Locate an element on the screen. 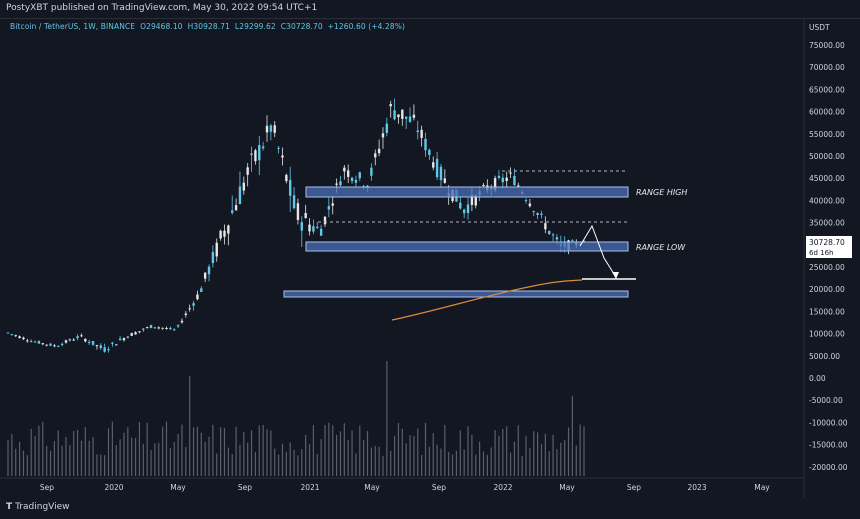  price-tick-label: 5000.00 is located at coordinates (824, 356).